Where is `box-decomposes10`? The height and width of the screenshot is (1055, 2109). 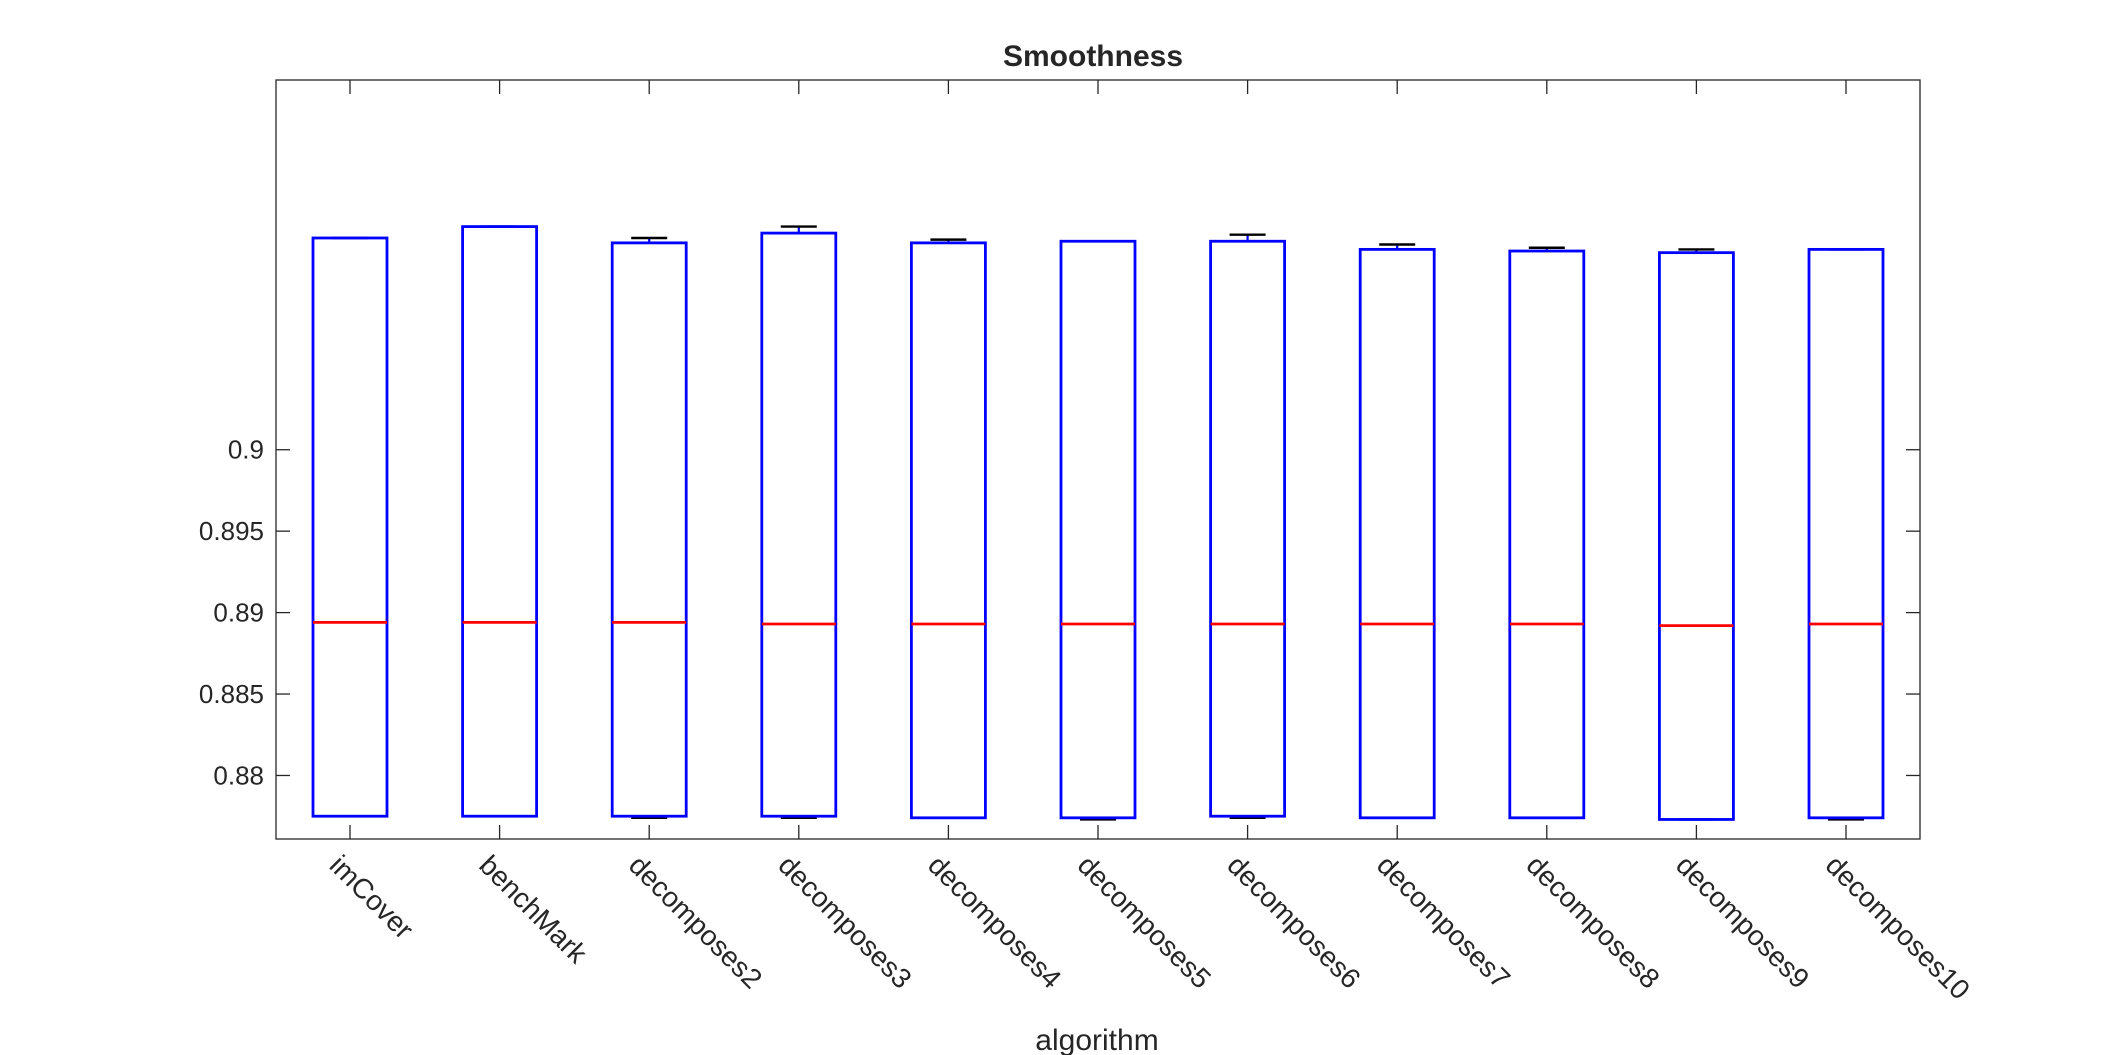
box-decomposes10 is located at coordinates (1846, 534).